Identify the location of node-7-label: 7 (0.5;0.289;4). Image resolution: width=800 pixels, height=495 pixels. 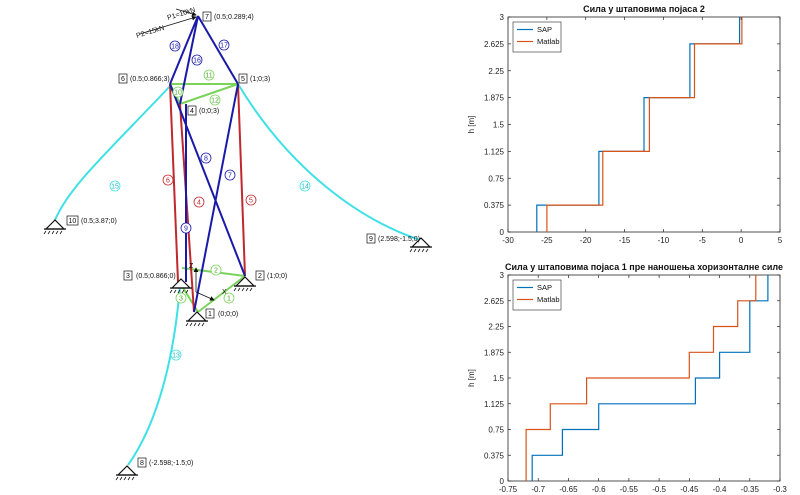
(228, 16).